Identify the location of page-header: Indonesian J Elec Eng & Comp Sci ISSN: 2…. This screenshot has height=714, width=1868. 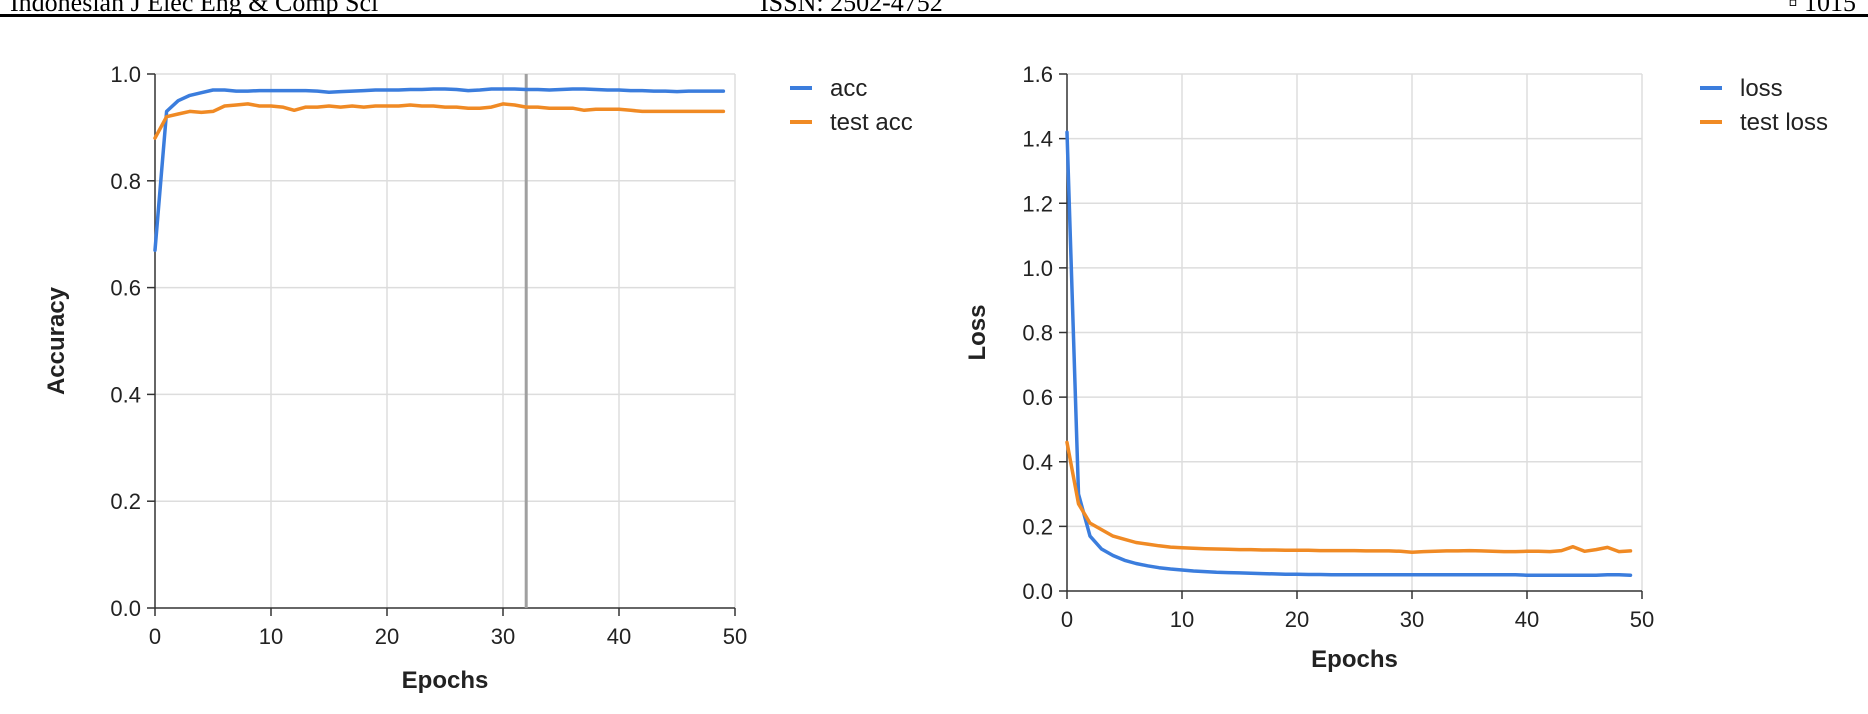
(934, 10).